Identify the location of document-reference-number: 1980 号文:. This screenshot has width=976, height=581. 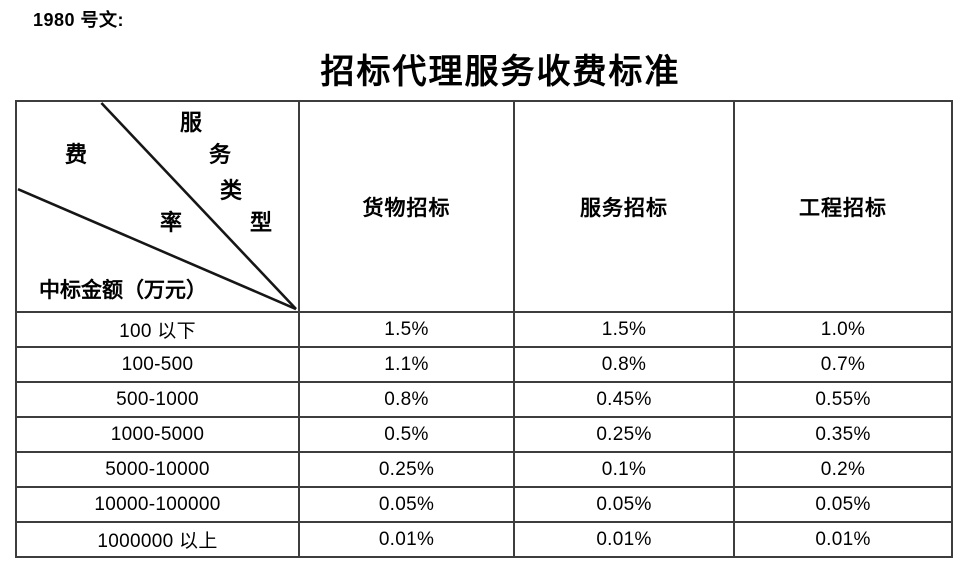
(79, 20).